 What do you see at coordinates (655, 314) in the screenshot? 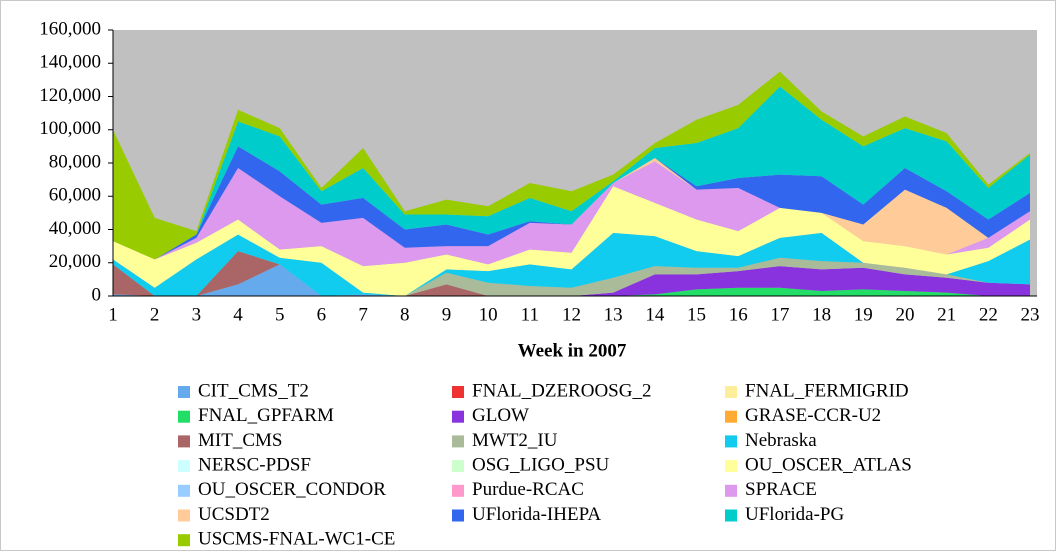
I see `x-tick-label: 14` at bounding box center [655, 314].